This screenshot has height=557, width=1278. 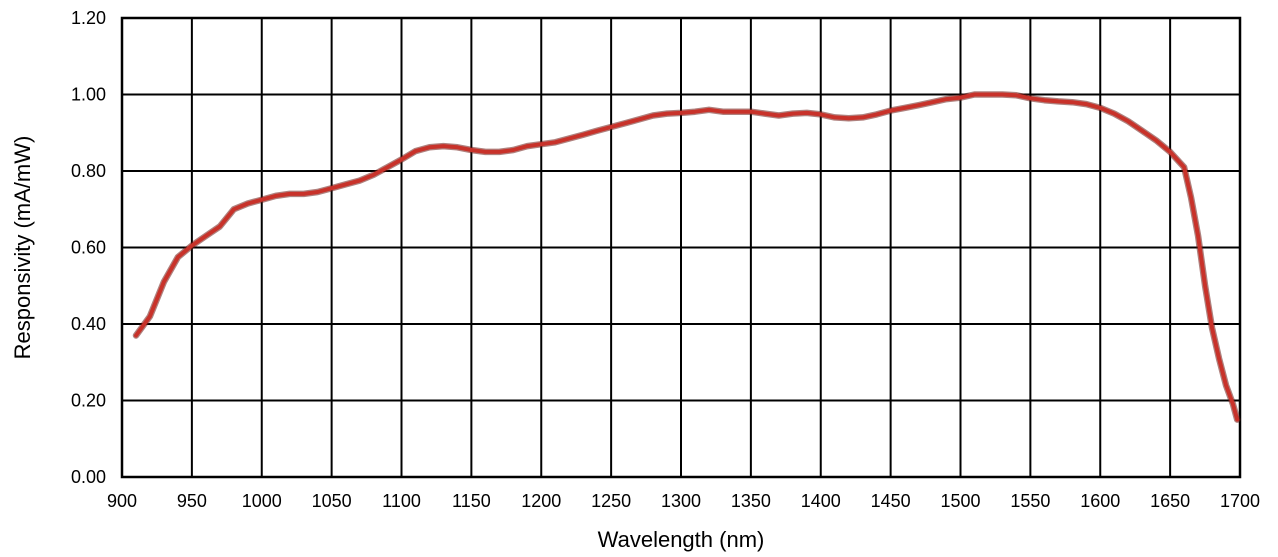 I want to click on x-tick-label: 1450, so click(x=891, y=501).